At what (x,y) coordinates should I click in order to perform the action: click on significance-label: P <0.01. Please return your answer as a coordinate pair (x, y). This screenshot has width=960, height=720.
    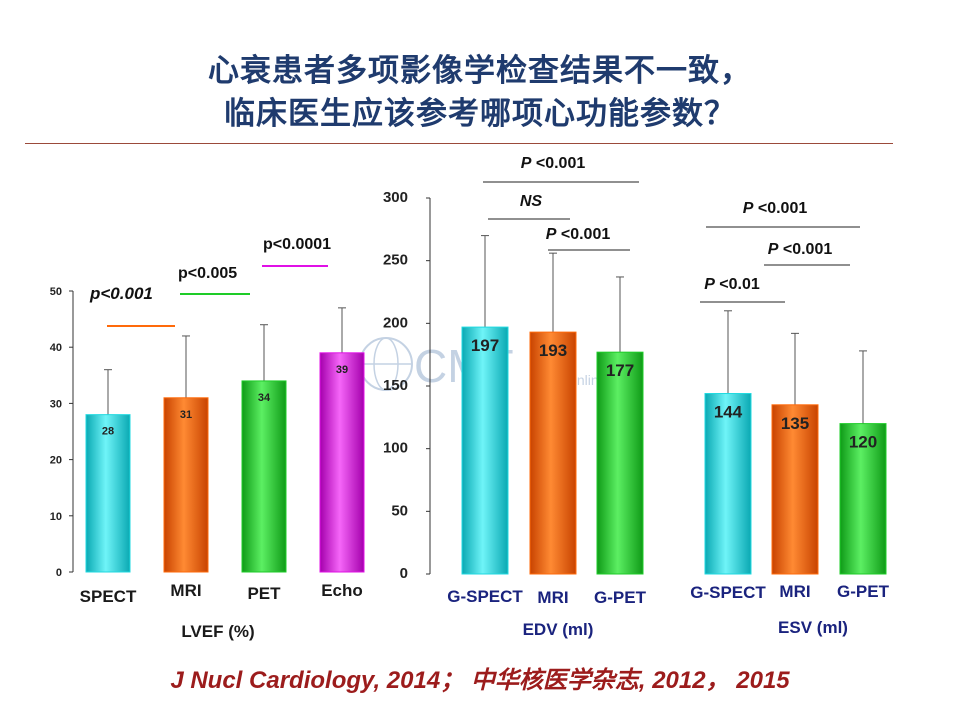
    Looking at the image, I should click on (732, 284).